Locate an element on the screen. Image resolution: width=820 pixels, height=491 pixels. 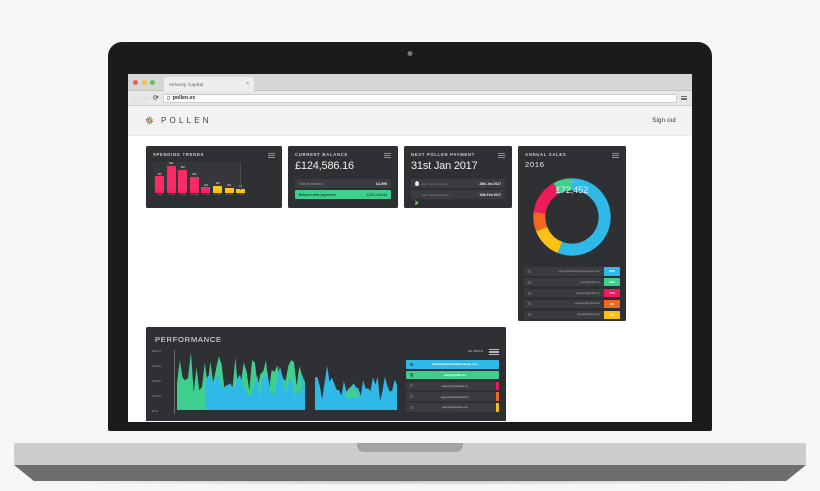
area-series is located at coordinates (356, 387).